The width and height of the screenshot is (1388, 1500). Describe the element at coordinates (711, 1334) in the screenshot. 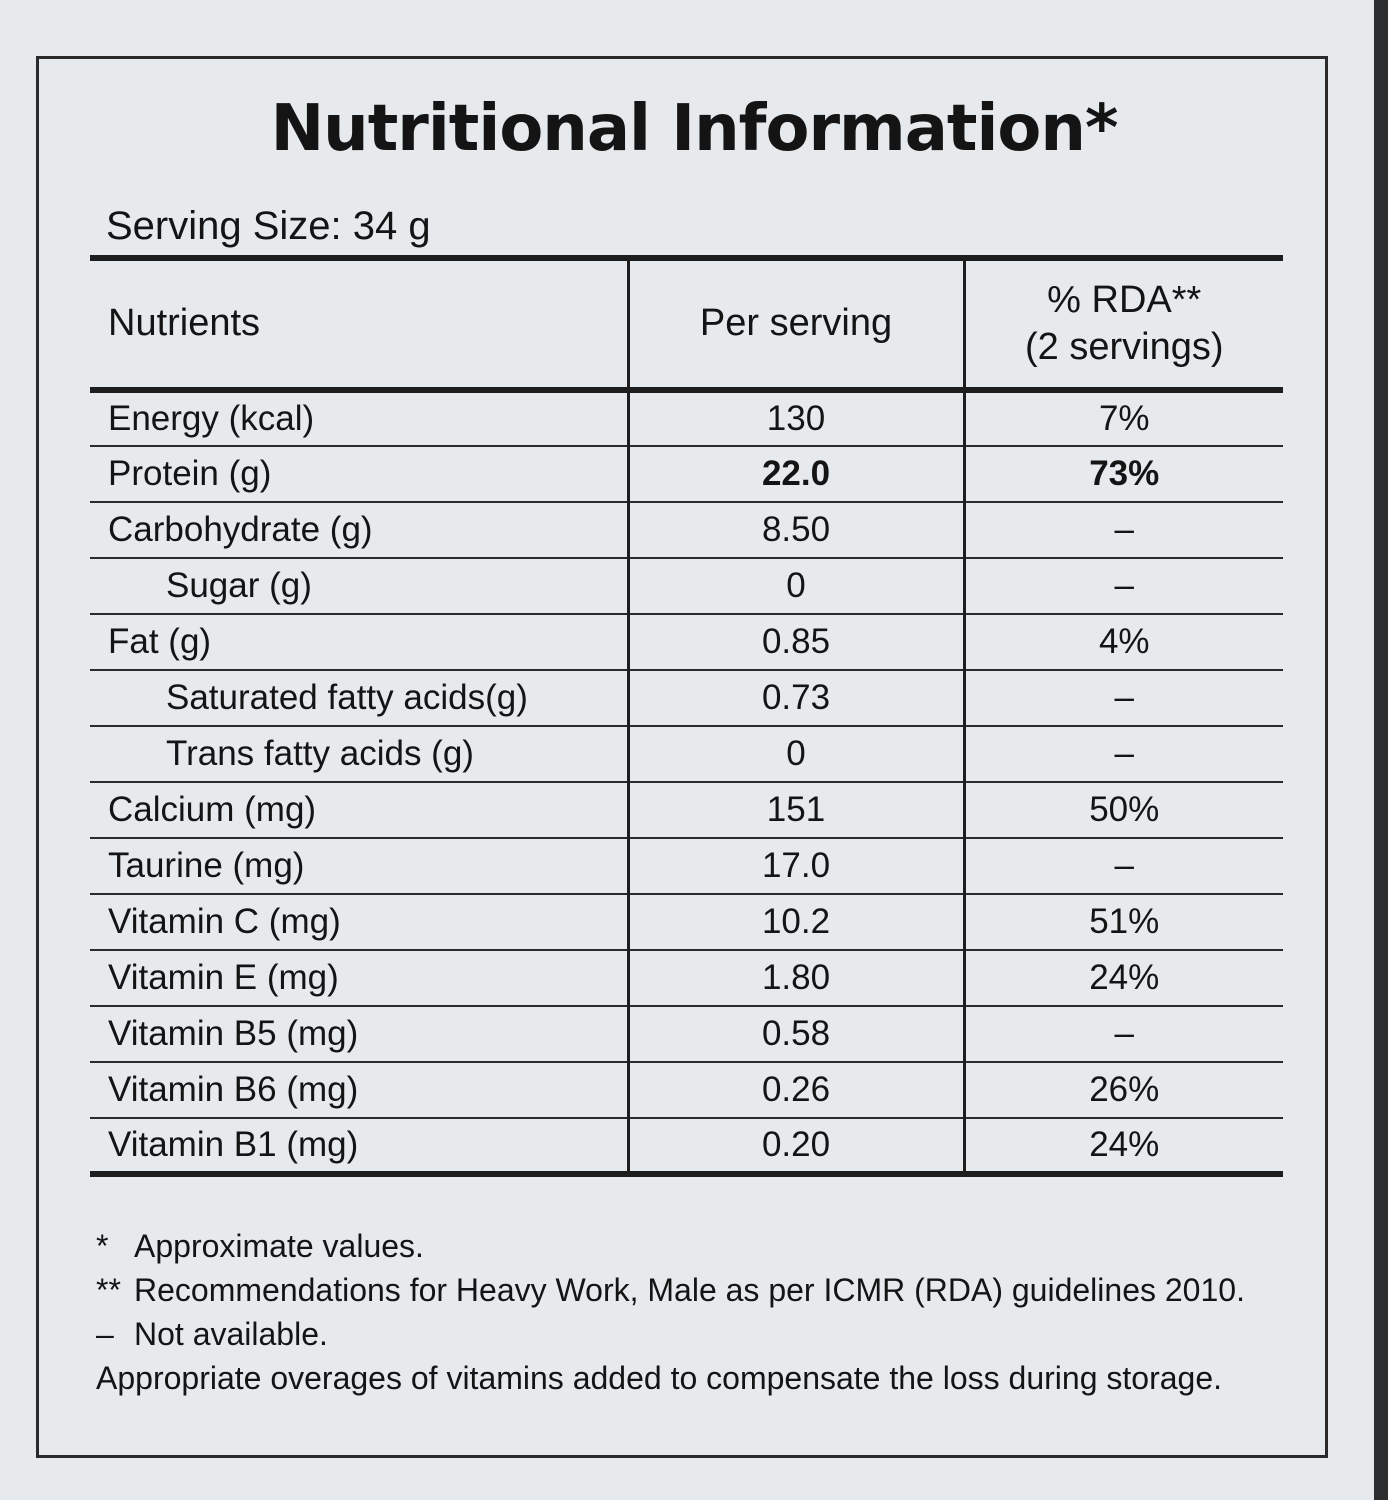

I see `footnote-not-available: – Not available.` at that location.